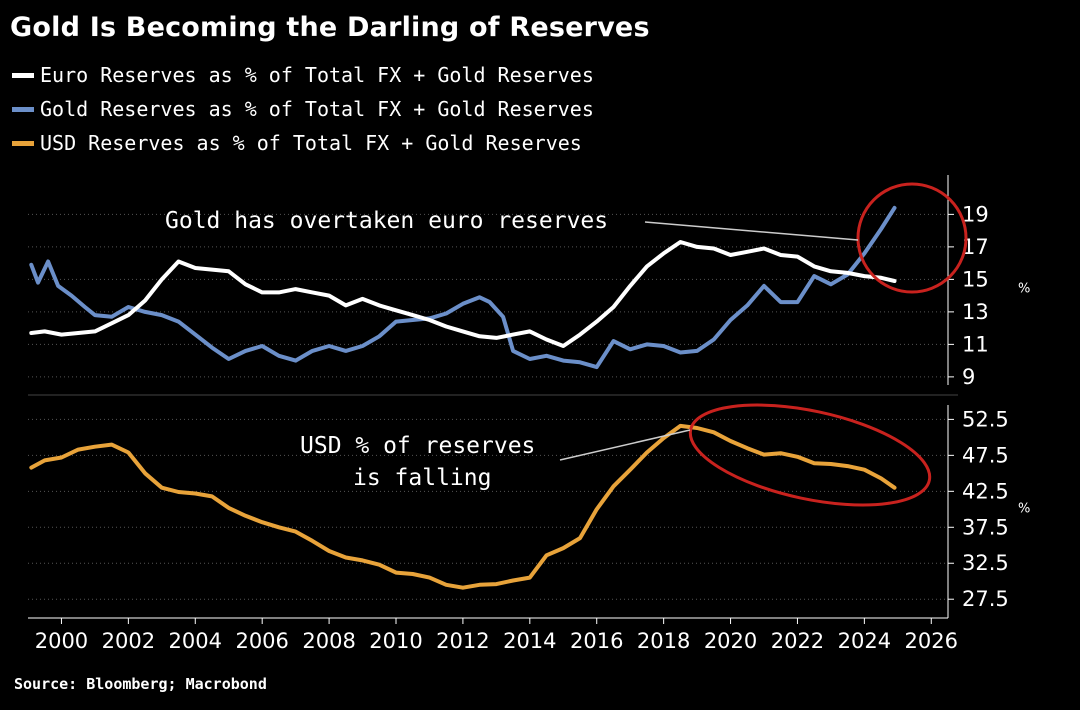 Image resolution: width=1080 pixels, height=710 pixels. I want to click on highlight-ellipse-usd, so click(810, 455).